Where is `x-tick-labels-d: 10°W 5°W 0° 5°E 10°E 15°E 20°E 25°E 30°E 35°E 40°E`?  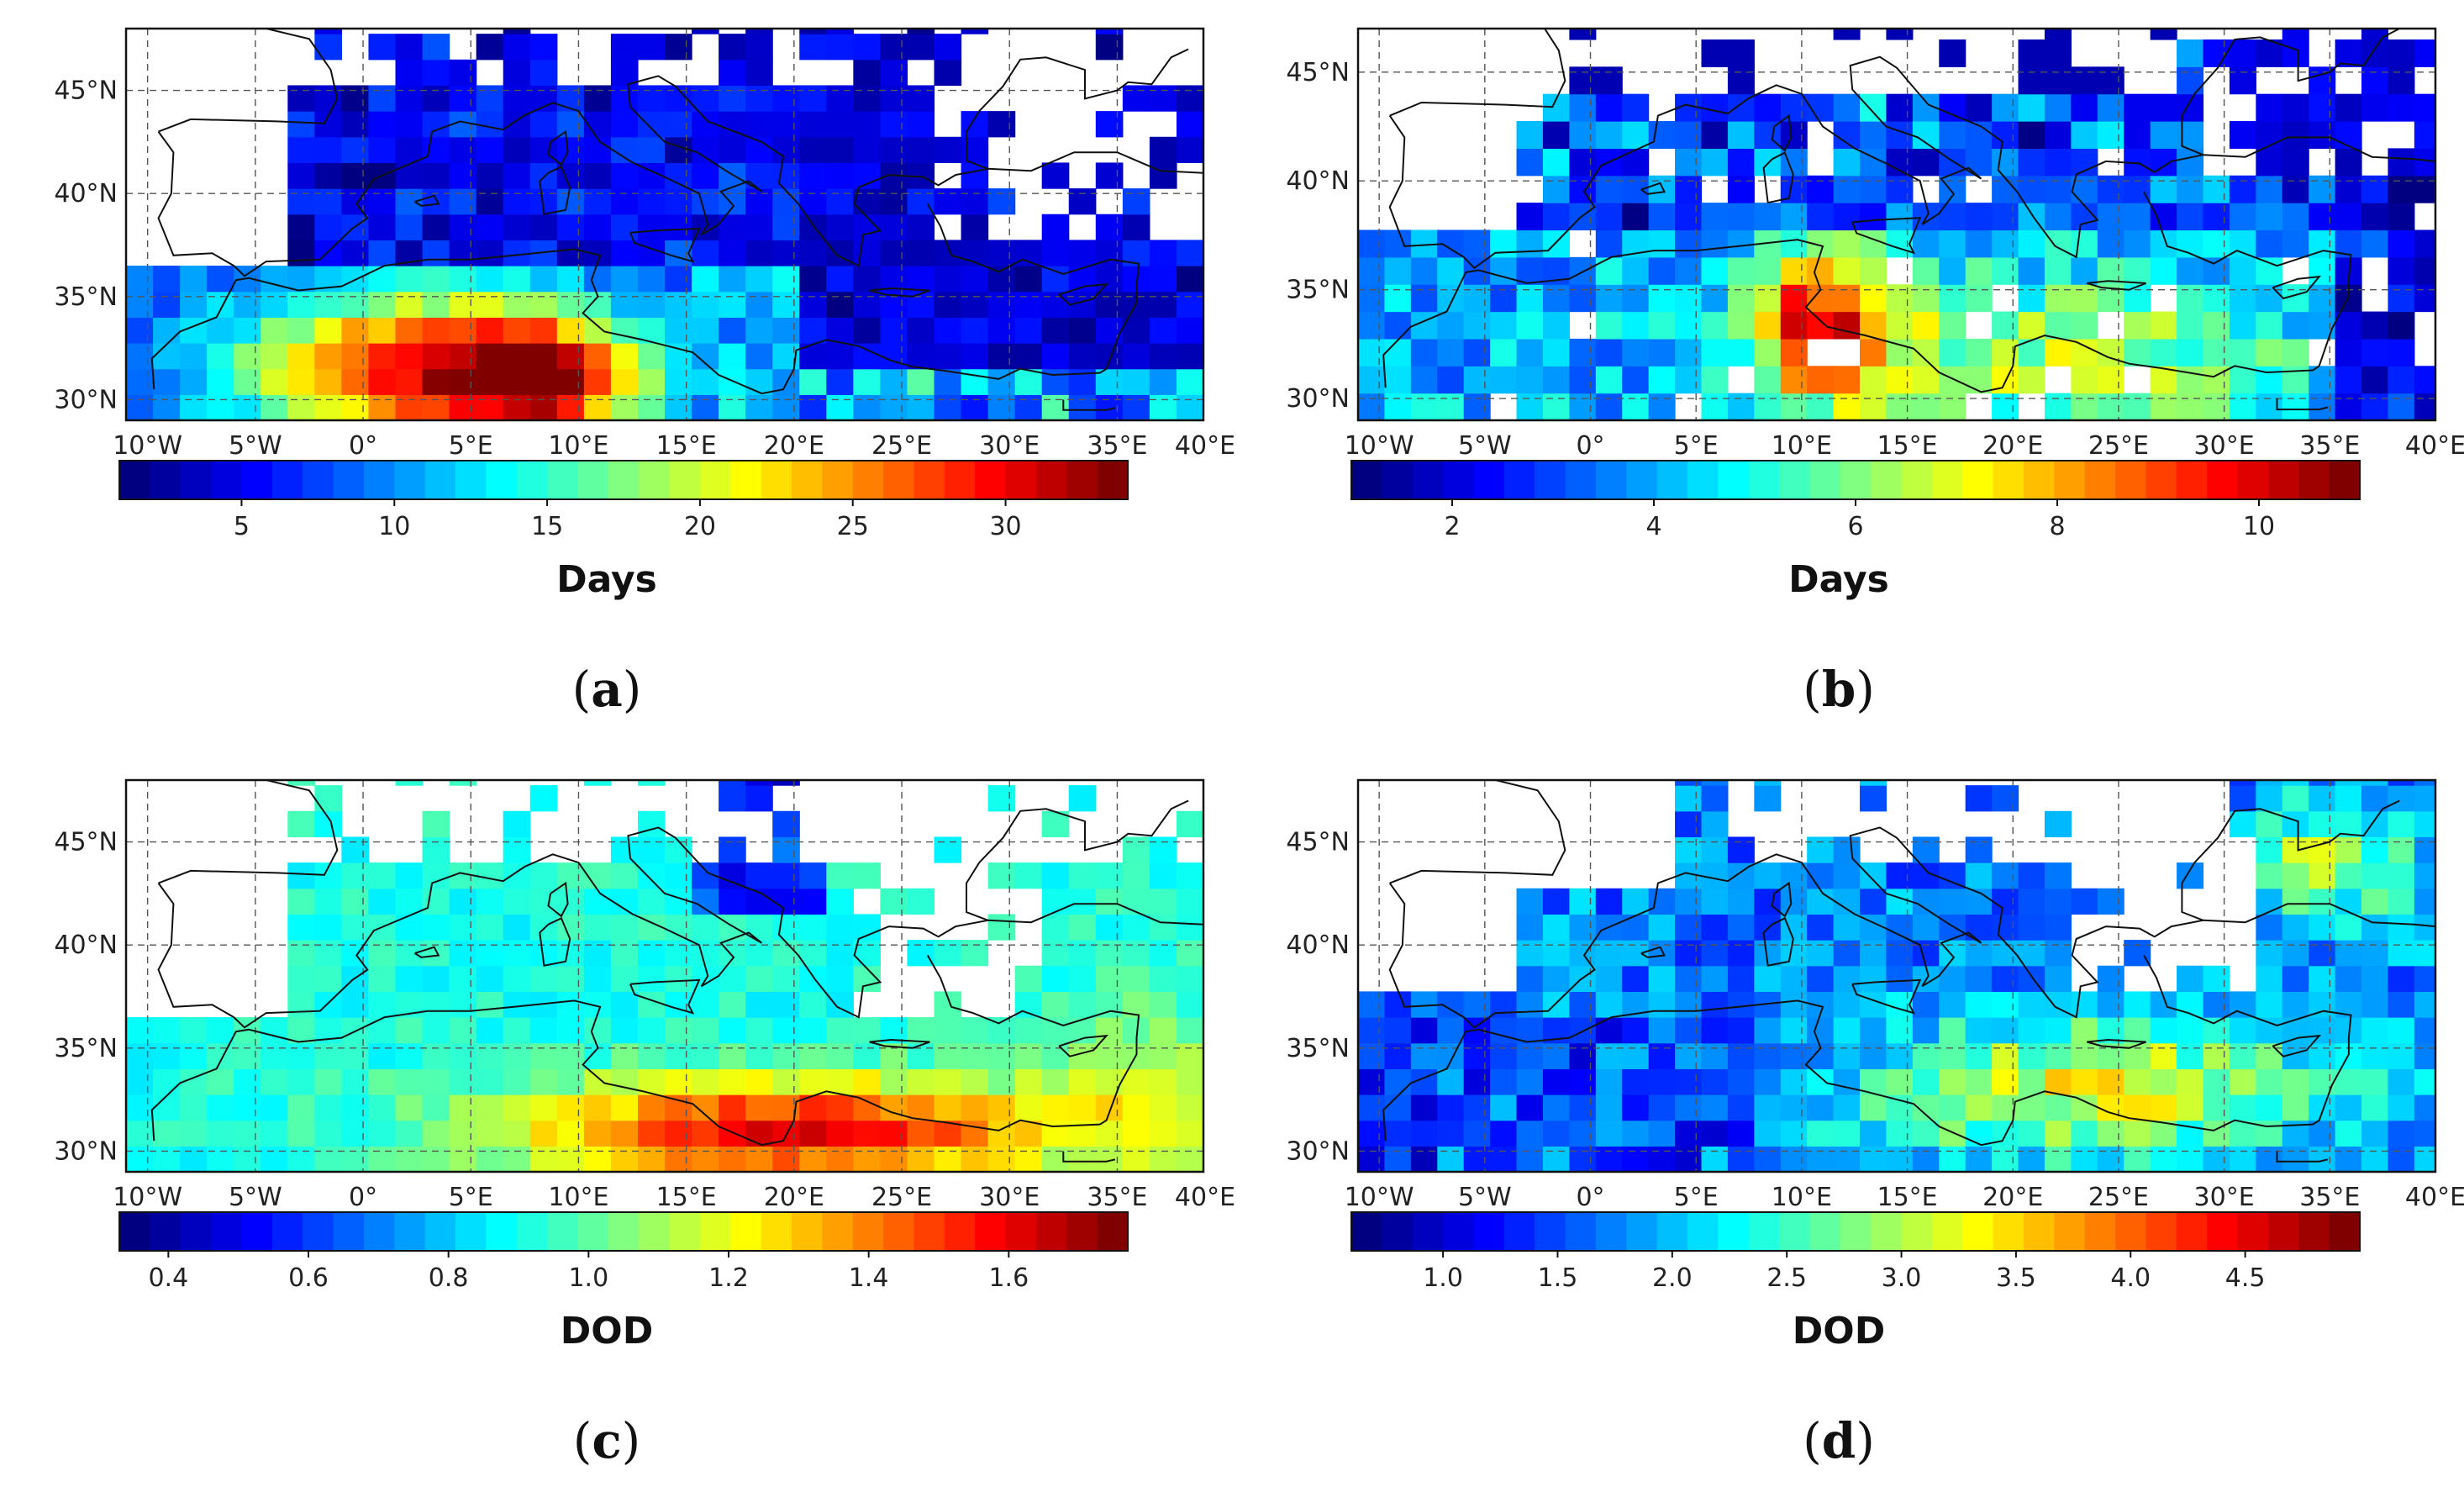 x-tick-labels-d: 10°W 5°W 0° 5°E 10°E 15°E 20°E 25°E 30°E 35°E 40°E is located at coordinates (1904, 1197).